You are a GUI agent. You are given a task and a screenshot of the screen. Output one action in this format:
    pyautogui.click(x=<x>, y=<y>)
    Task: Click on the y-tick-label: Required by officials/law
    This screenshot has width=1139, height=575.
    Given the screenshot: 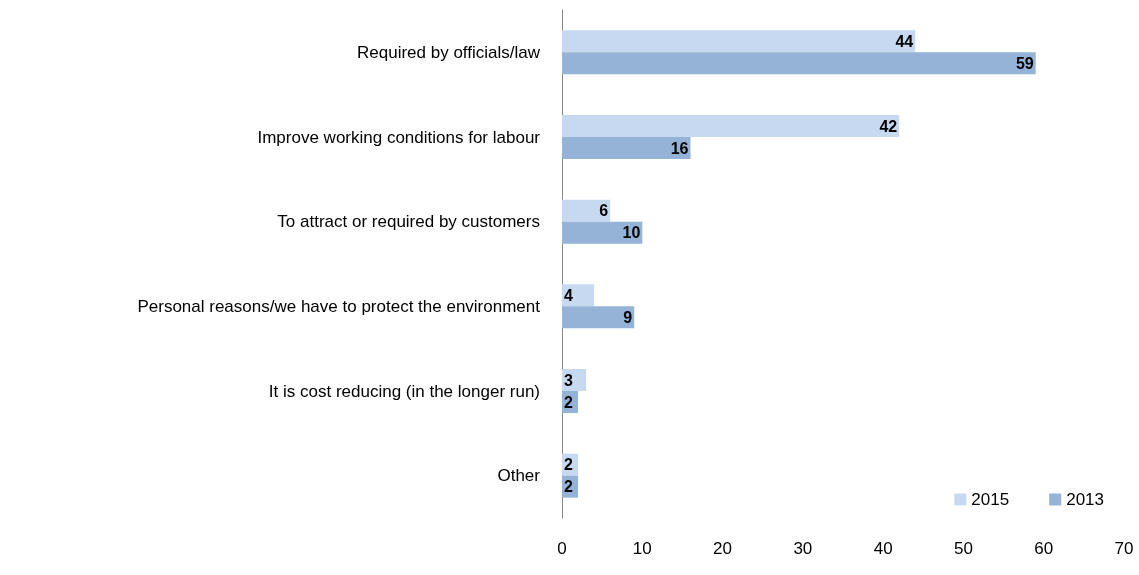 What is the action you would take?
    pyautogui.click(x=449, y=52)
    